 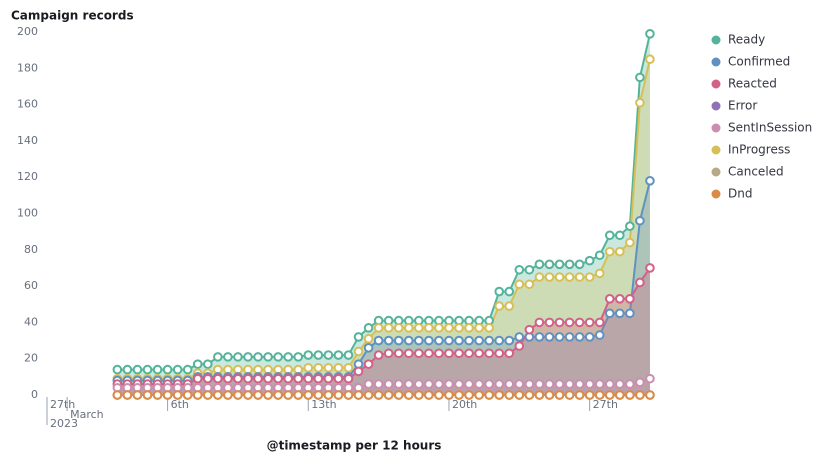 I want to click on y-tick-label: 40, so click(x=31, y=321).